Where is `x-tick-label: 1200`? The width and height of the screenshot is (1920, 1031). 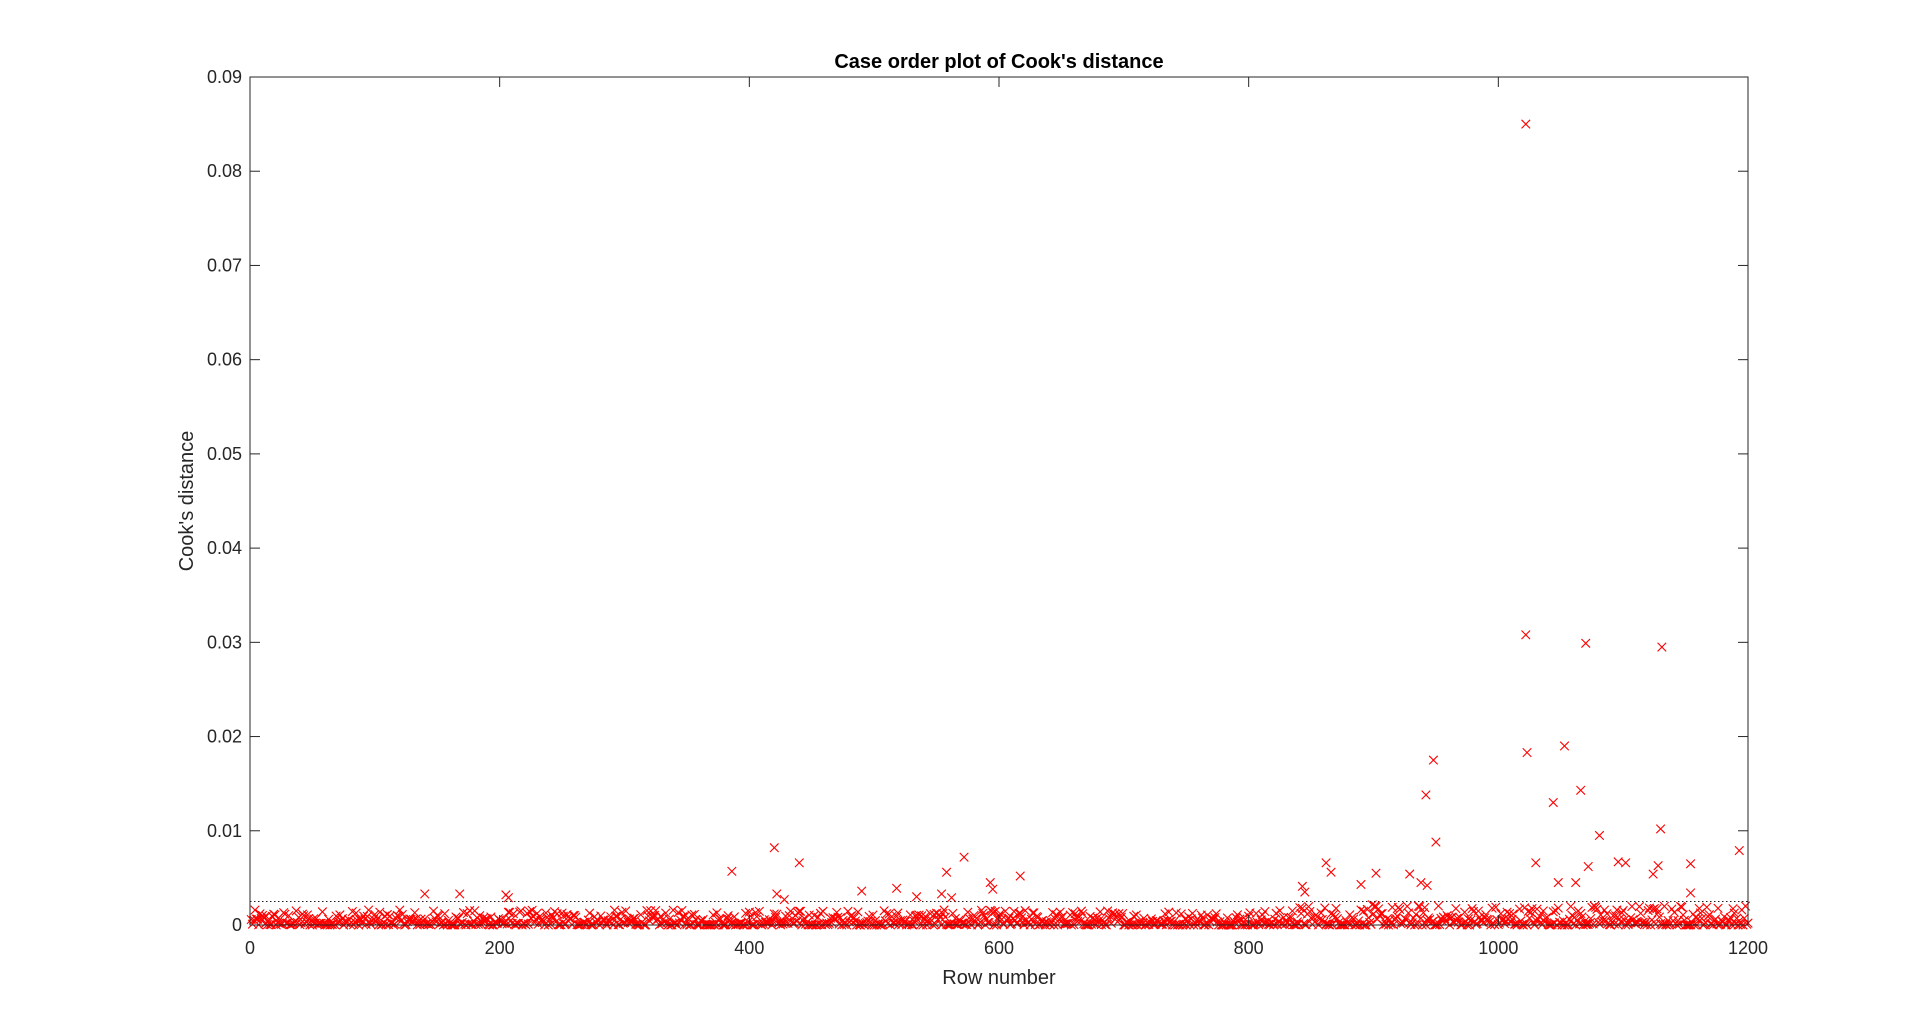 x-tick-label: 1200 is located at coordinates (1748, 948).